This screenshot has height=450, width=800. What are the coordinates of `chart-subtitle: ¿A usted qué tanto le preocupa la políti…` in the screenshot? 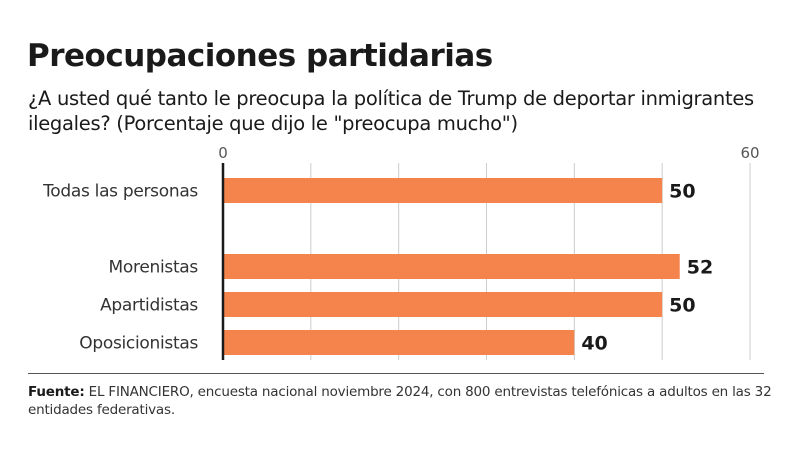 It's located at (391, 111).